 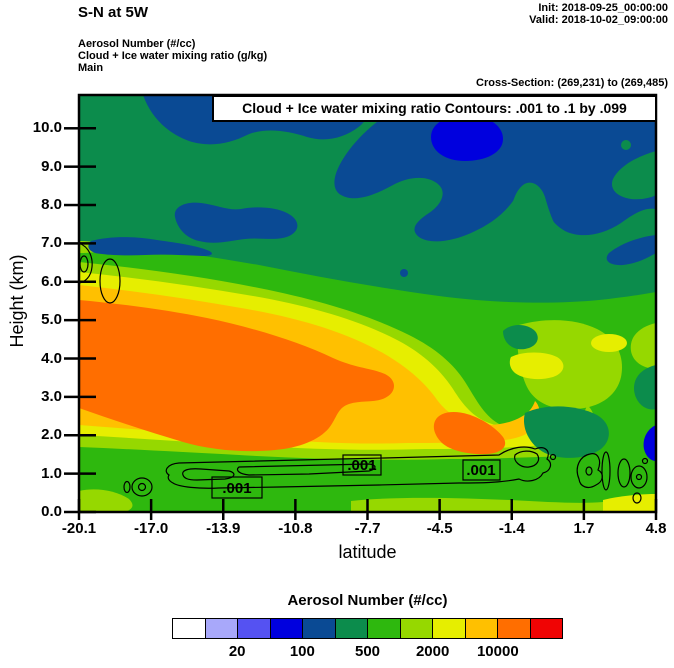 What do you see at coordinates (151, 528) in the screenshot?
I see `x-tick-label: -17.0` at bounding box center [151, 528].